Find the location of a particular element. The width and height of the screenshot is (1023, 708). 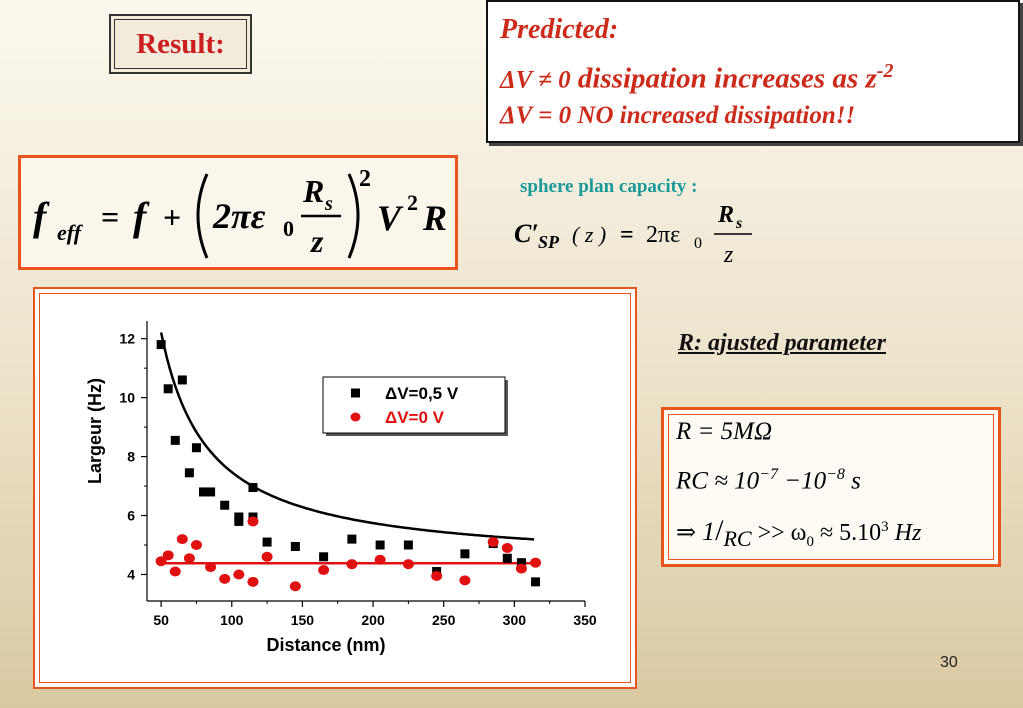

r-line-3-numerator: 1 is located at coordinates (709, 531).